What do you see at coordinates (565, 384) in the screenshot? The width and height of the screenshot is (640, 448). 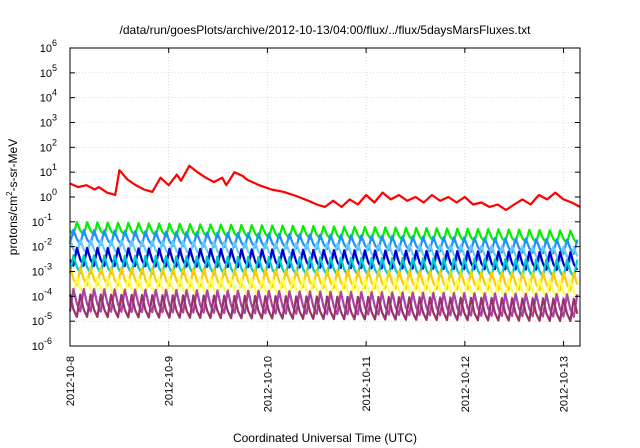 I see `x-tick-label: 2012-10-13` at bounding box center [565, 384].